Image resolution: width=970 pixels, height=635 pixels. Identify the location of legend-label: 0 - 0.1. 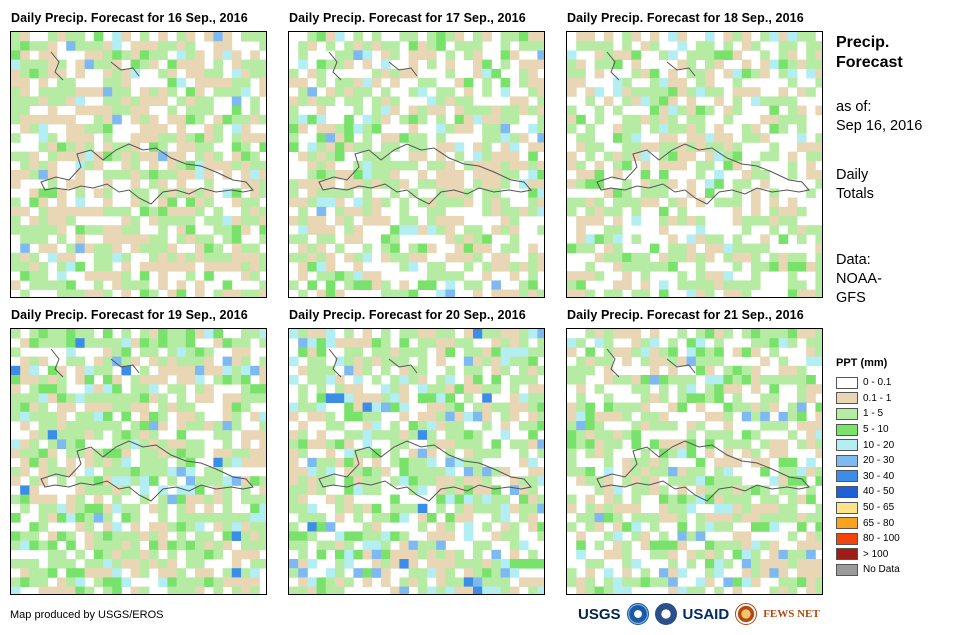
(877, 383).